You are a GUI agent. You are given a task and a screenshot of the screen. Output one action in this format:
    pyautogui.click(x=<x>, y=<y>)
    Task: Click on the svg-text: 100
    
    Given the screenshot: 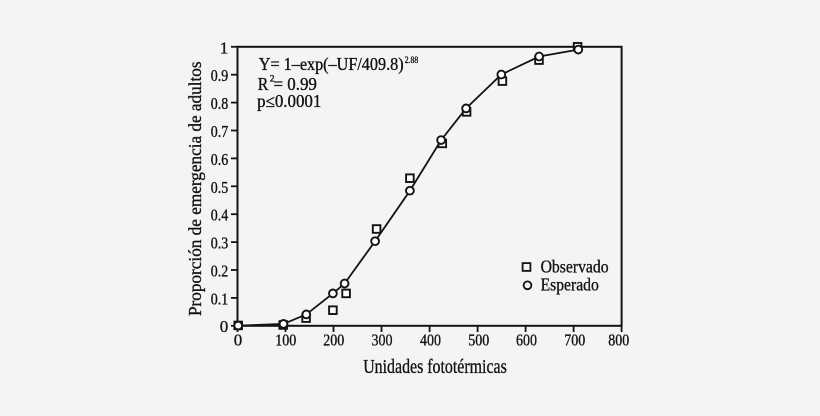 What is the action you would take?
    pyautogui.click(x=285, y=340)
    